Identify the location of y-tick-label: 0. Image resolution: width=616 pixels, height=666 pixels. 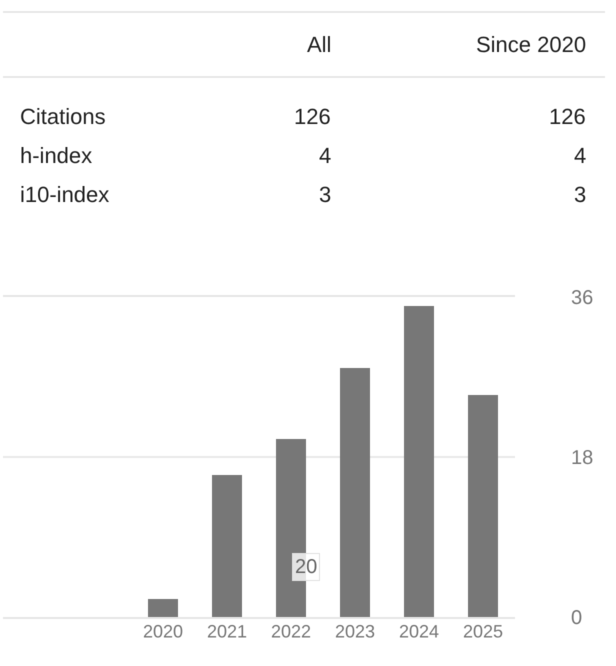
(576, 618).